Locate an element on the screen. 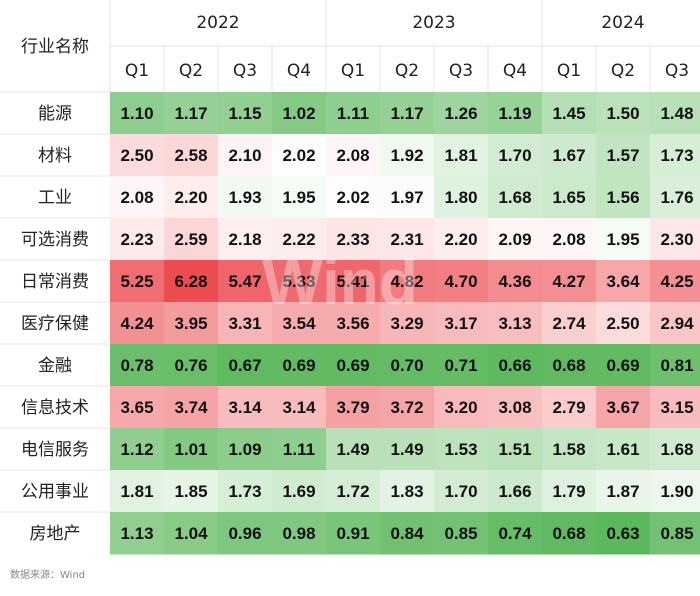  cell-value: 0.76 is located at coordinates (190, 365).